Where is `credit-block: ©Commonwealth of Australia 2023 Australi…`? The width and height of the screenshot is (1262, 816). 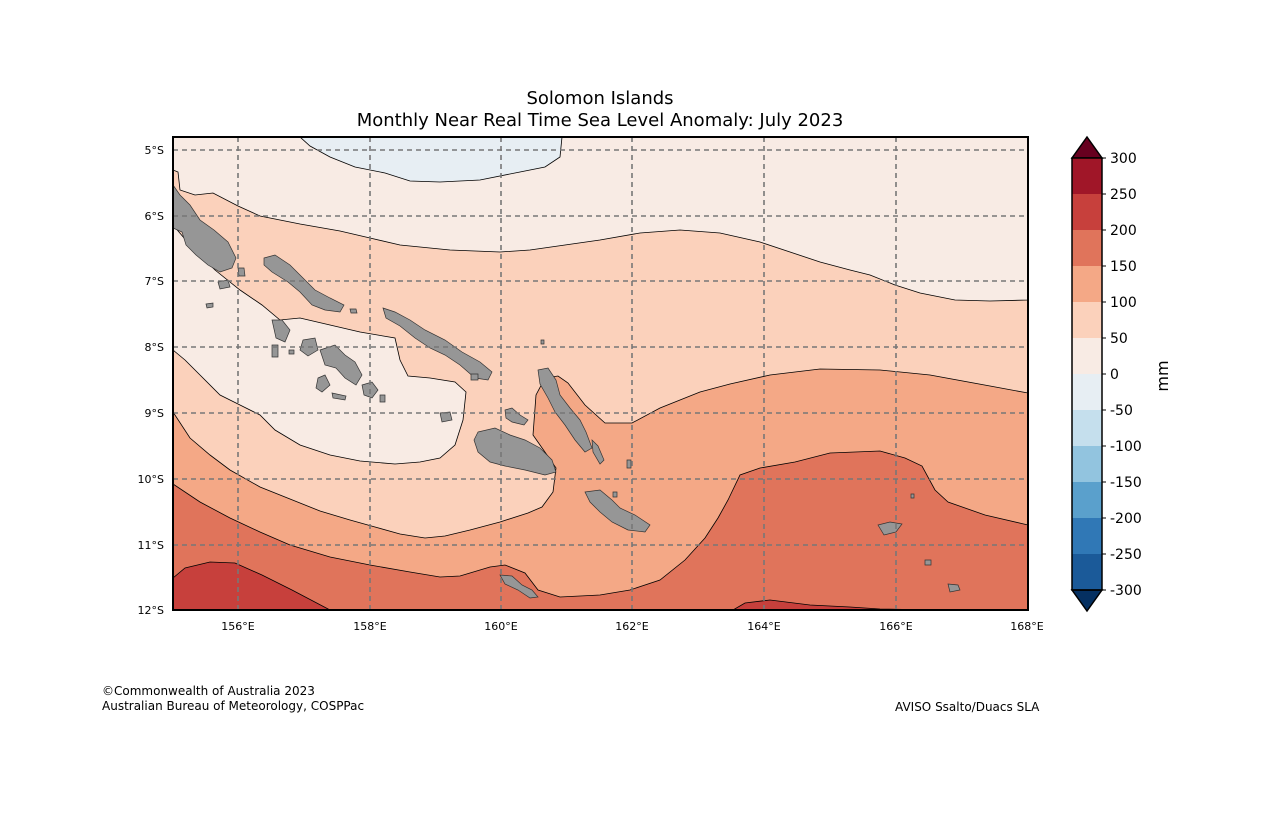
credit-block: ©Commonwealth of Australia 2023 Australi… is located at coordinates (233, 699).